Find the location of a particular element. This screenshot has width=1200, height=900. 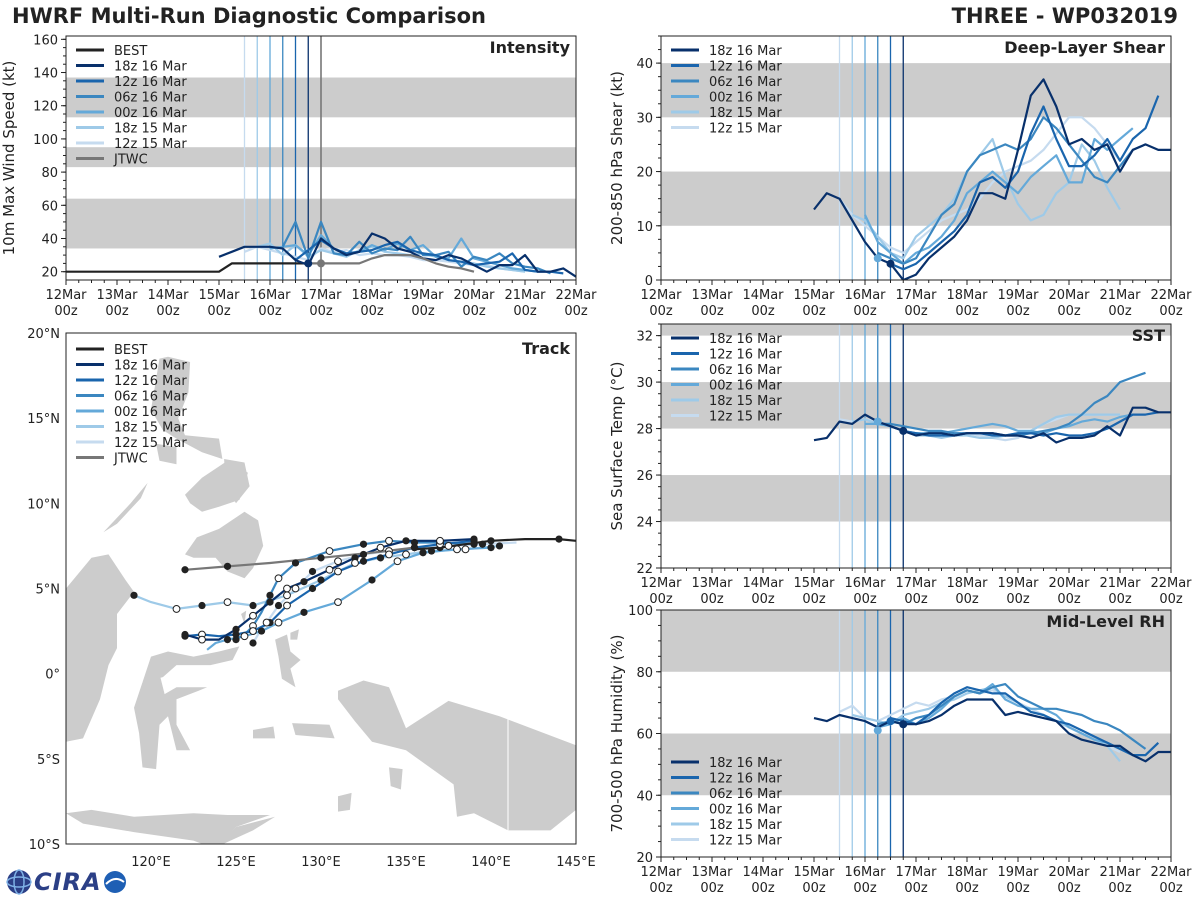

y-axis-label: 200-850 hPa Shear (kt) is located at coordinates (617, 158).